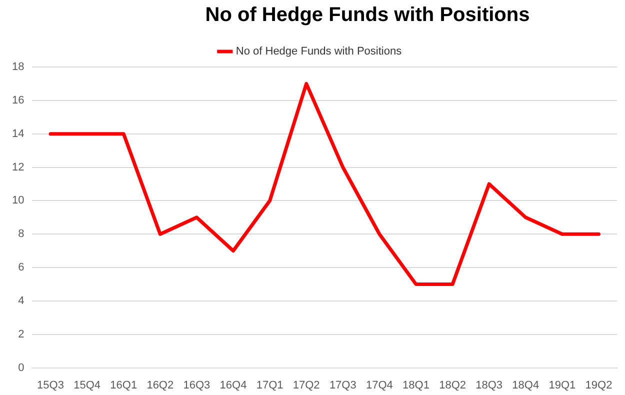  Describe the element at coordinates (233, 385) in the screenshot. I see `x-tick-label: 16Q4` at that location.